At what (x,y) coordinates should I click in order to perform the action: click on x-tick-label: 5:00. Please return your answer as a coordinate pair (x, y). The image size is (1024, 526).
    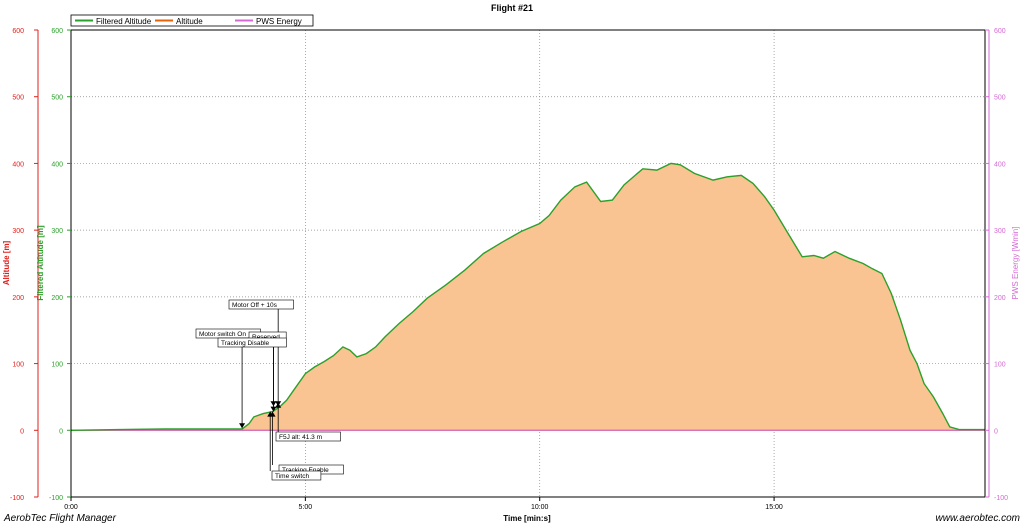
    Looking at the image, I should click on (306, 507).